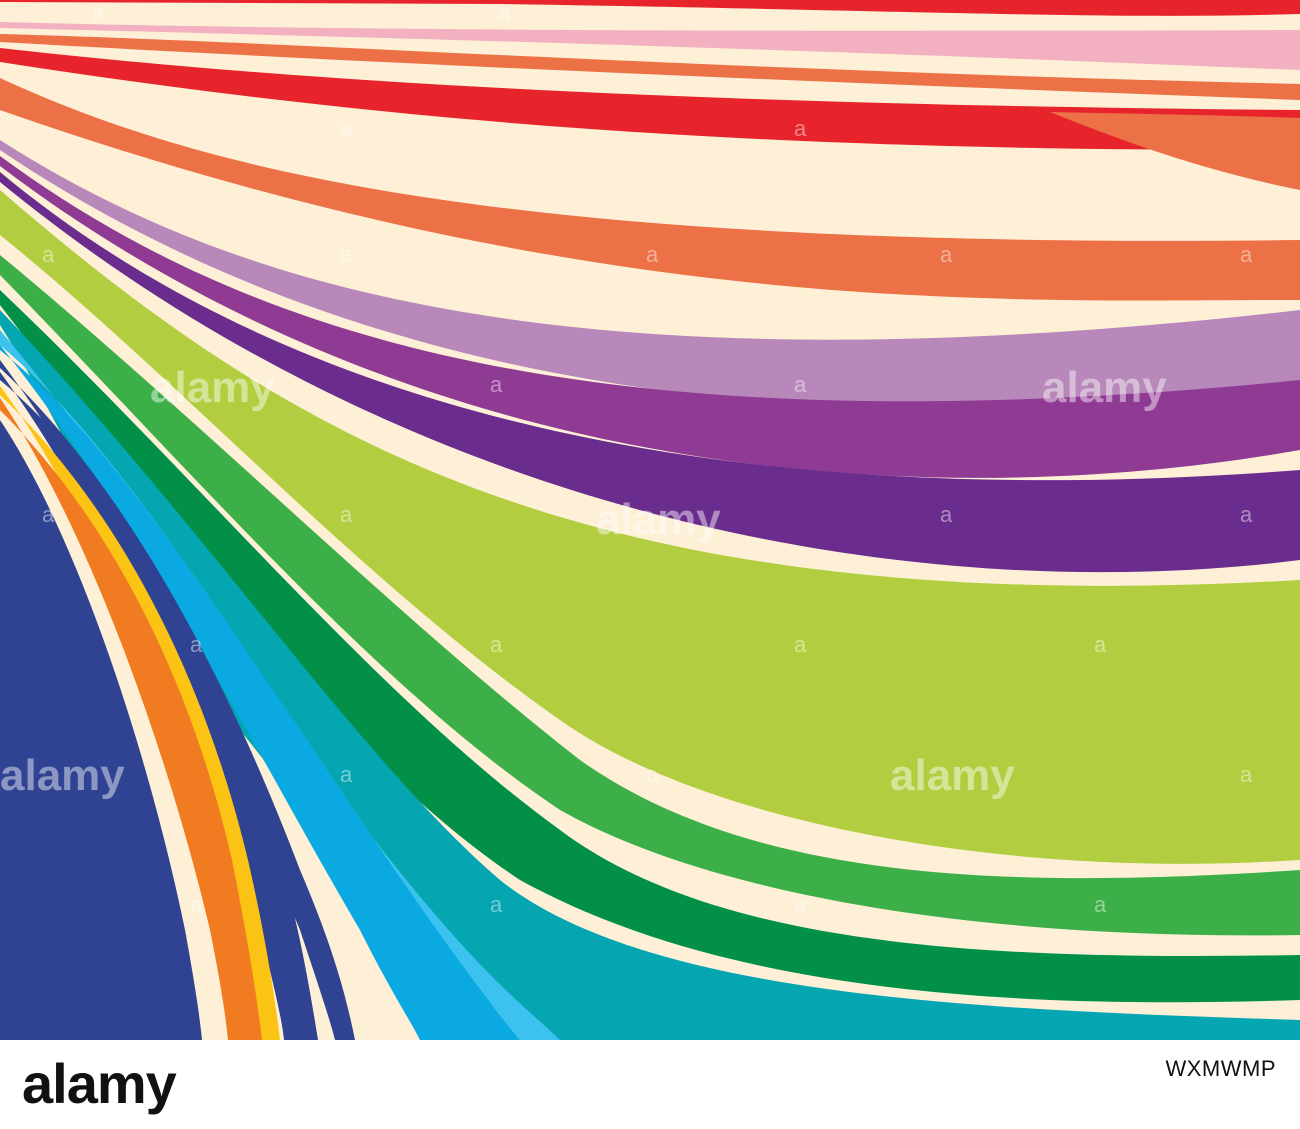 The image size is (1300, 1129). I want to click on band-coral-thin, so click(650, 67).